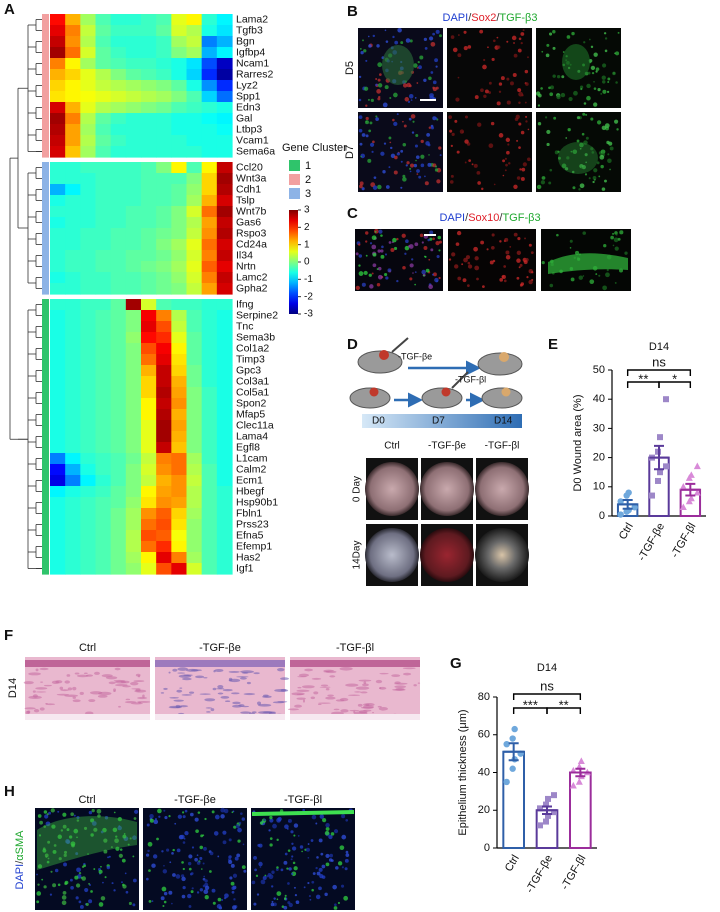  What do you see at coordinates (502, 555) in the screenshot?
I see `wound-photo` at bounding box center [502, 555].